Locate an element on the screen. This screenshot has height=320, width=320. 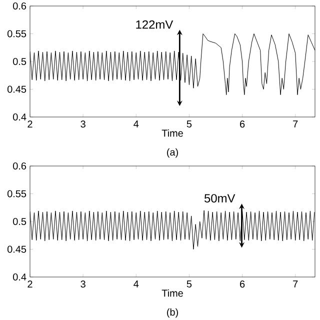
annotation: 122mV is located at coordinates (155, 24).